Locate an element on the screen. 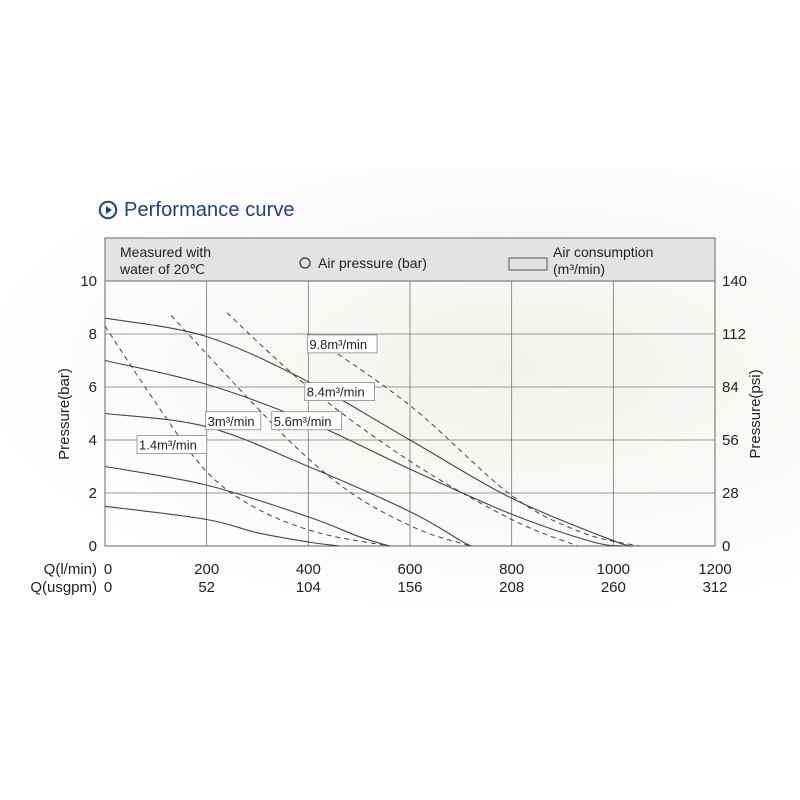  y-tick-label-psi: 140 is located at coordinates (734, 281).